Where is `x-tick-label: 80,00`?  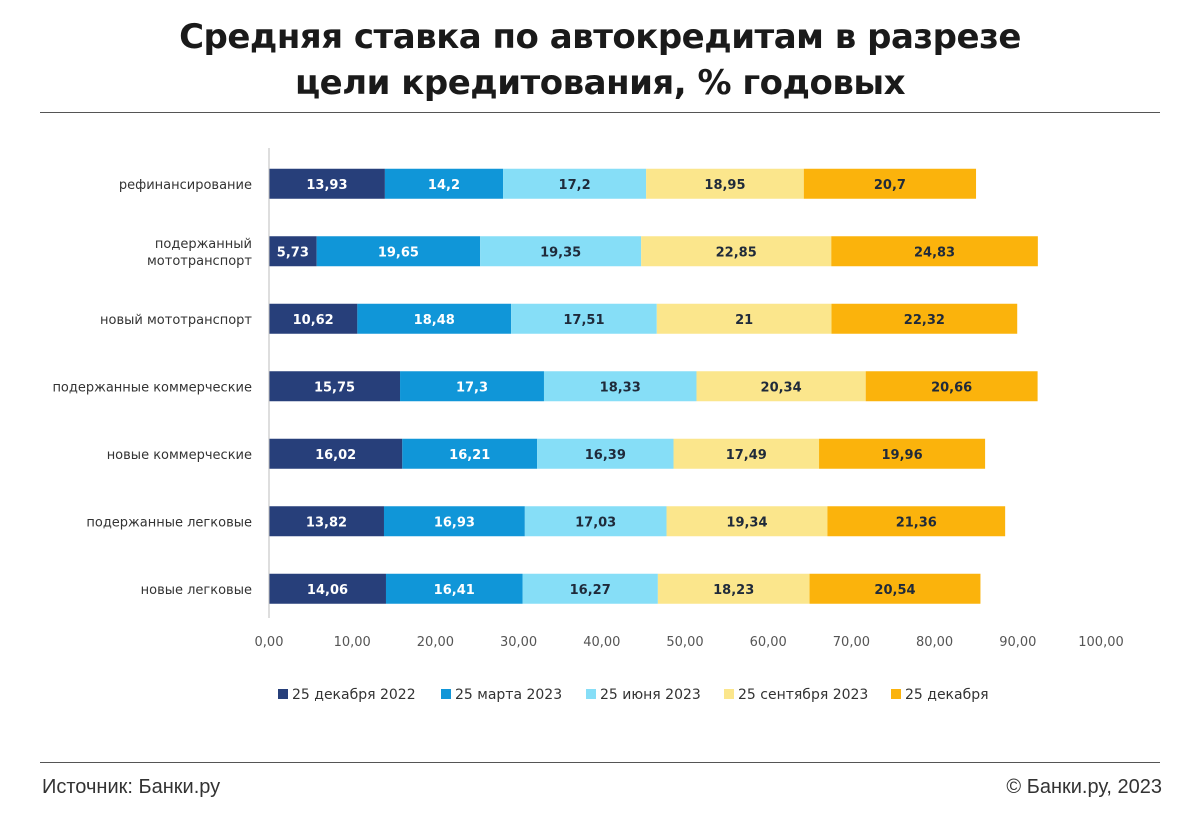
x-tick-label: 80,00 is located at coordinates (934, 642).